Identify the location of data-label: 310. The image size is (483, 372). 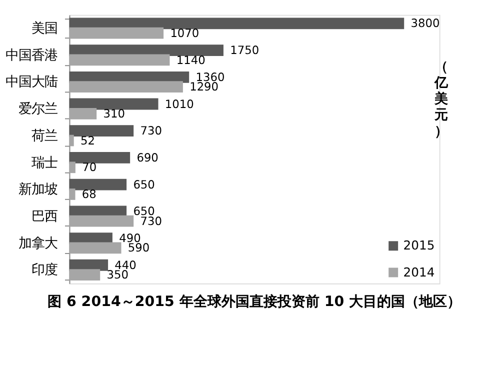
(114, 113).